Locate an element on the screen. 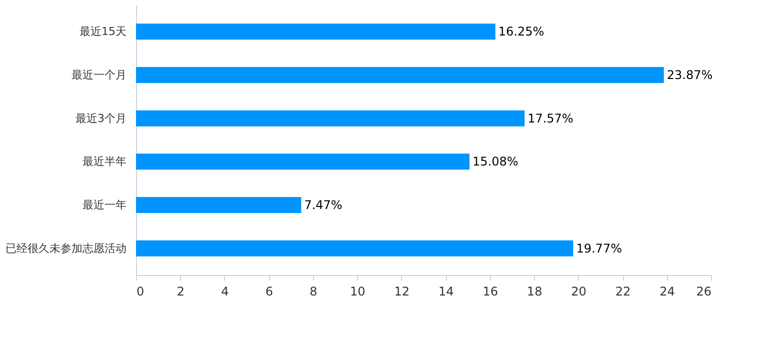 This screenshot has width=766, height=340. x-tick-label: 18 is located at coordinates (534, 291).